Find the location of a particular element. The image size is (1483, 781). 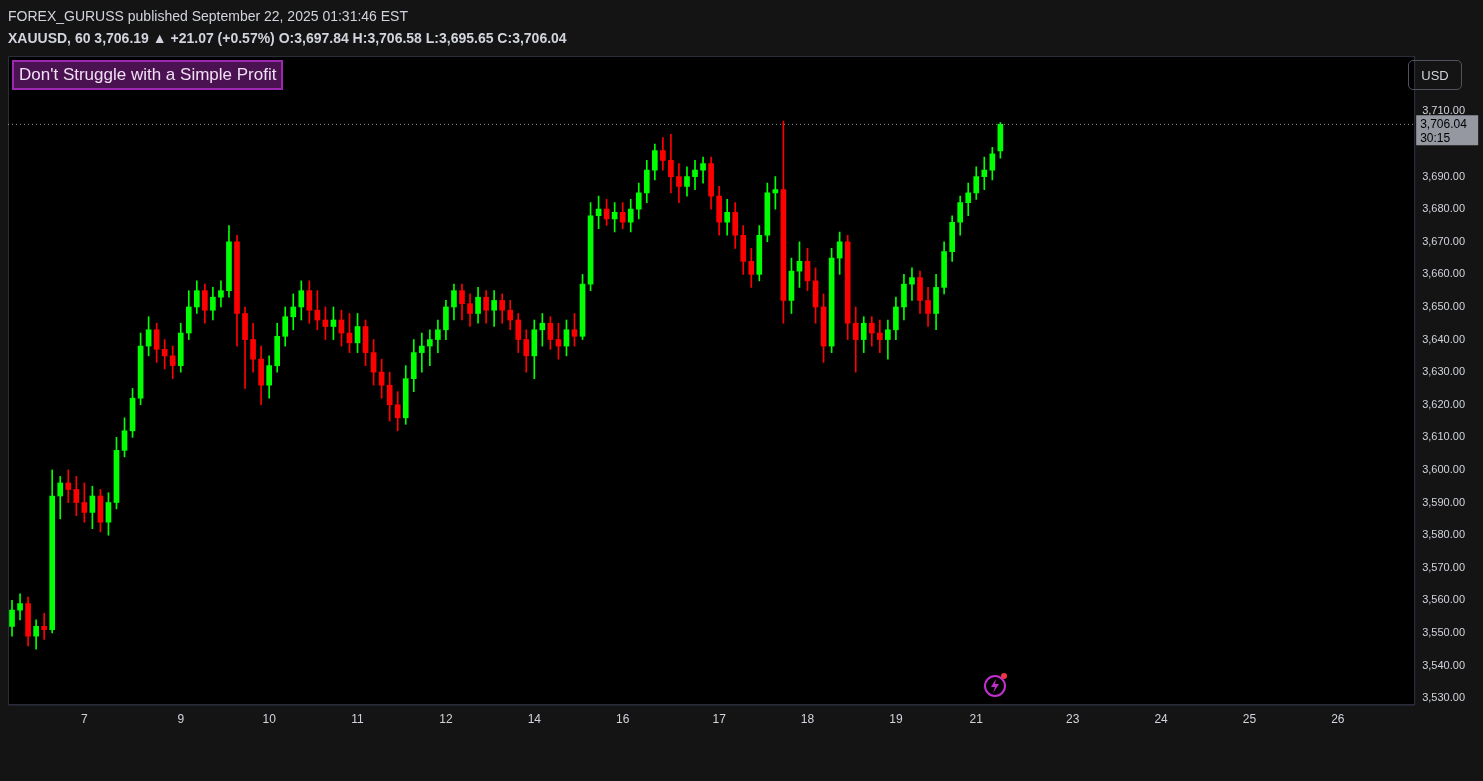

x-tick-label: 17 is located at coordinates (719, 719).